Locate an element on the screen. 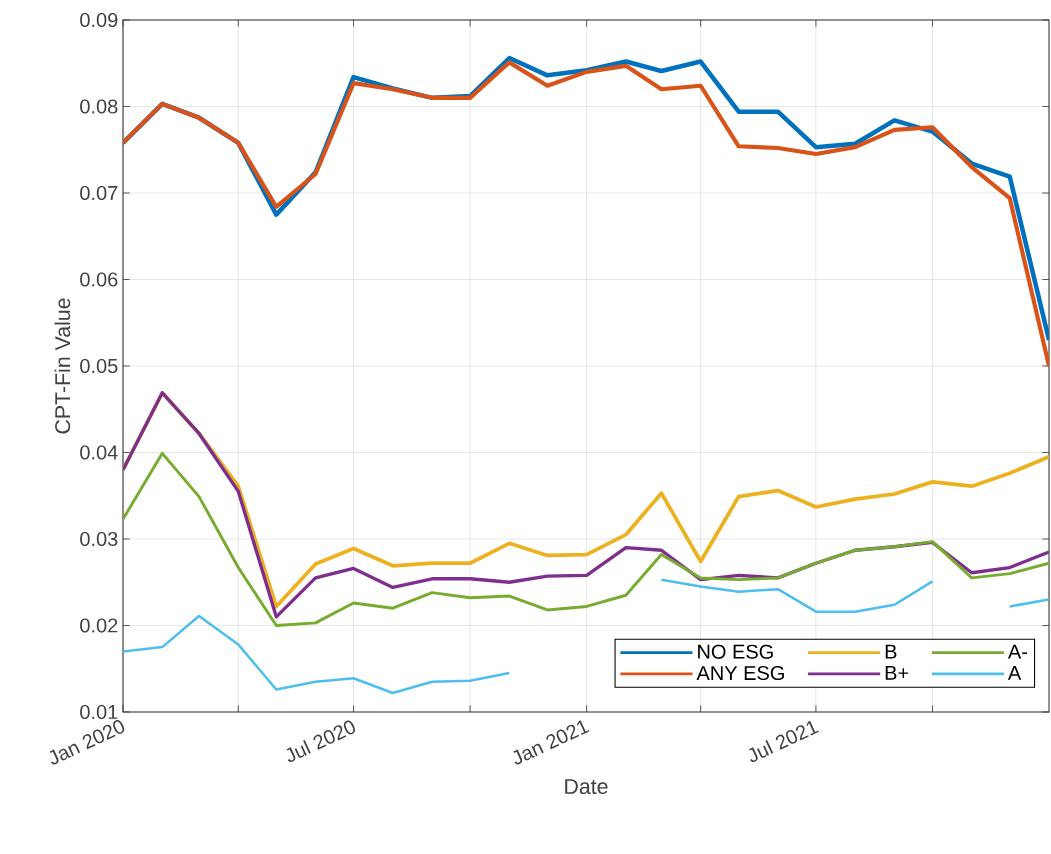  x-tick-label: Jul 2020 is located at coordinates (320, 741).